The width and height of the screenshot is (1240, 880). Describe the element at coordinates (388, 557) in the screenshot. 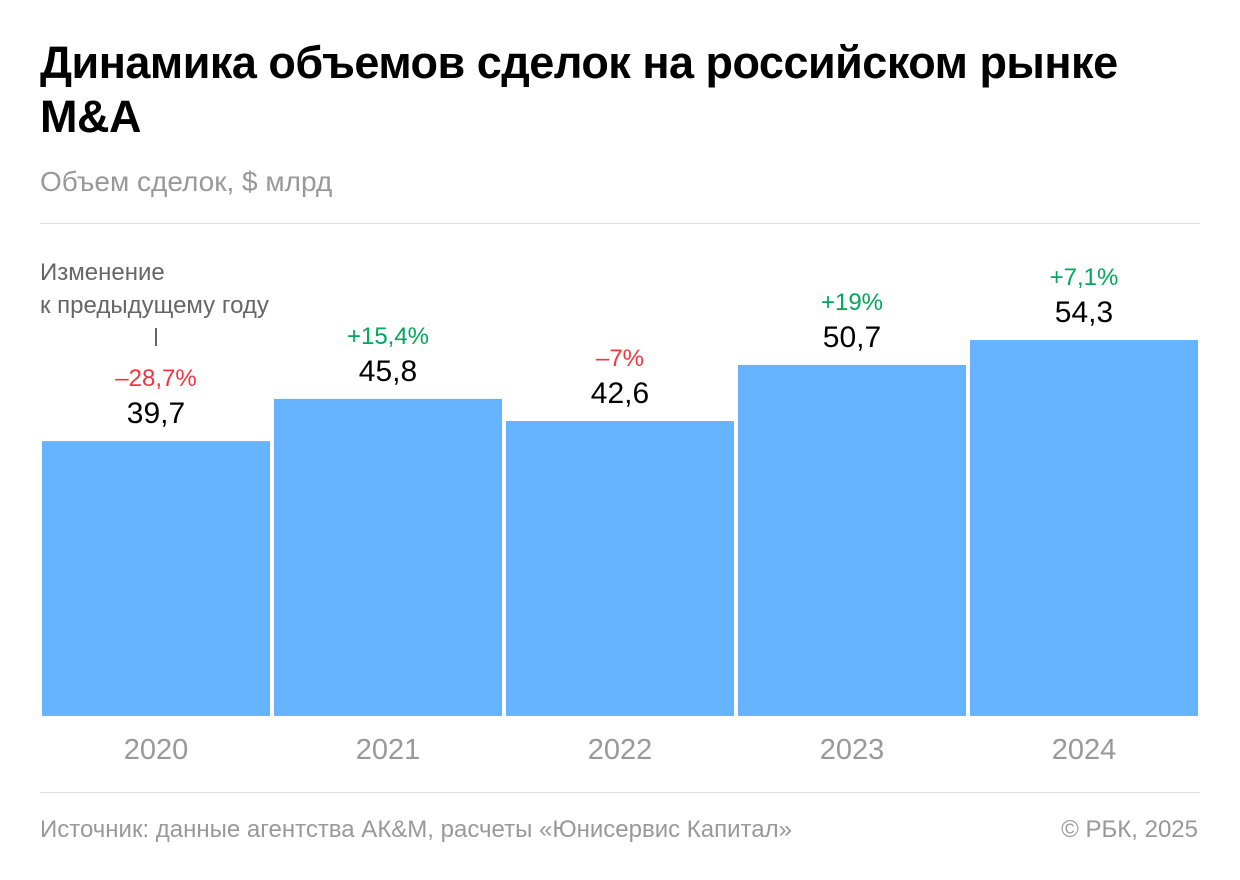

I see `bar-2021` at that location.